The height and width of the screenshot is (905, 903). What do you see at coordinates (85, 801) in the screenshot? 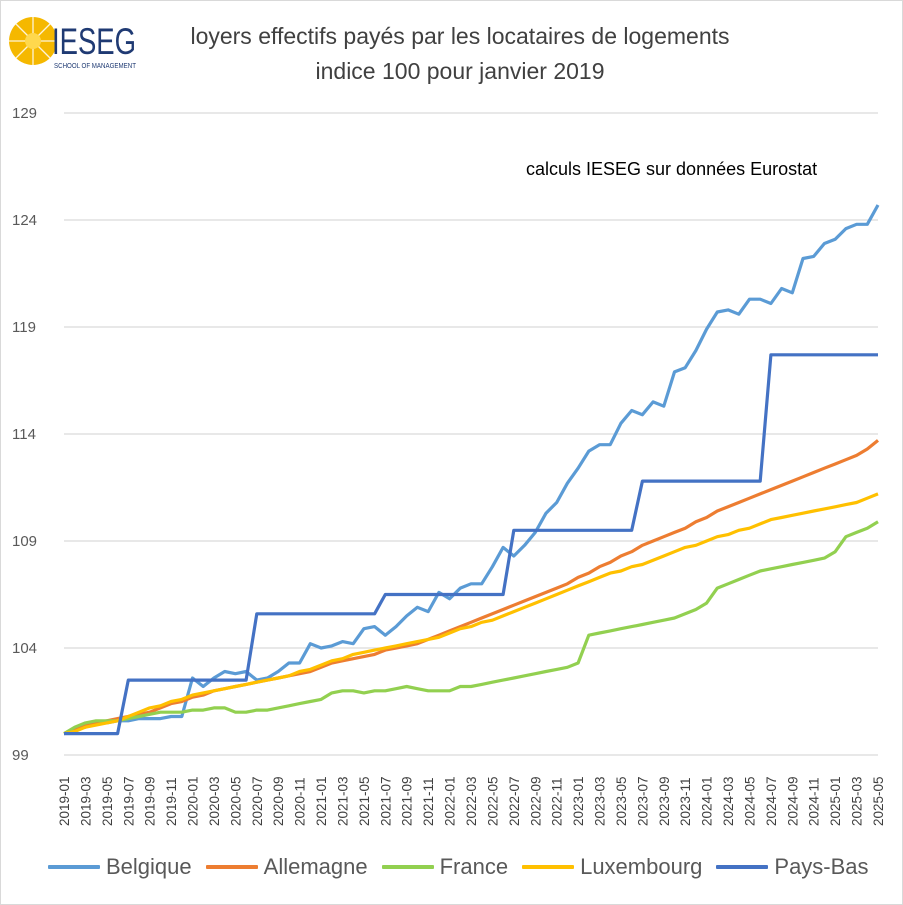
I see `x-tick-label: 2019-03` at bounding box center [85, 801].